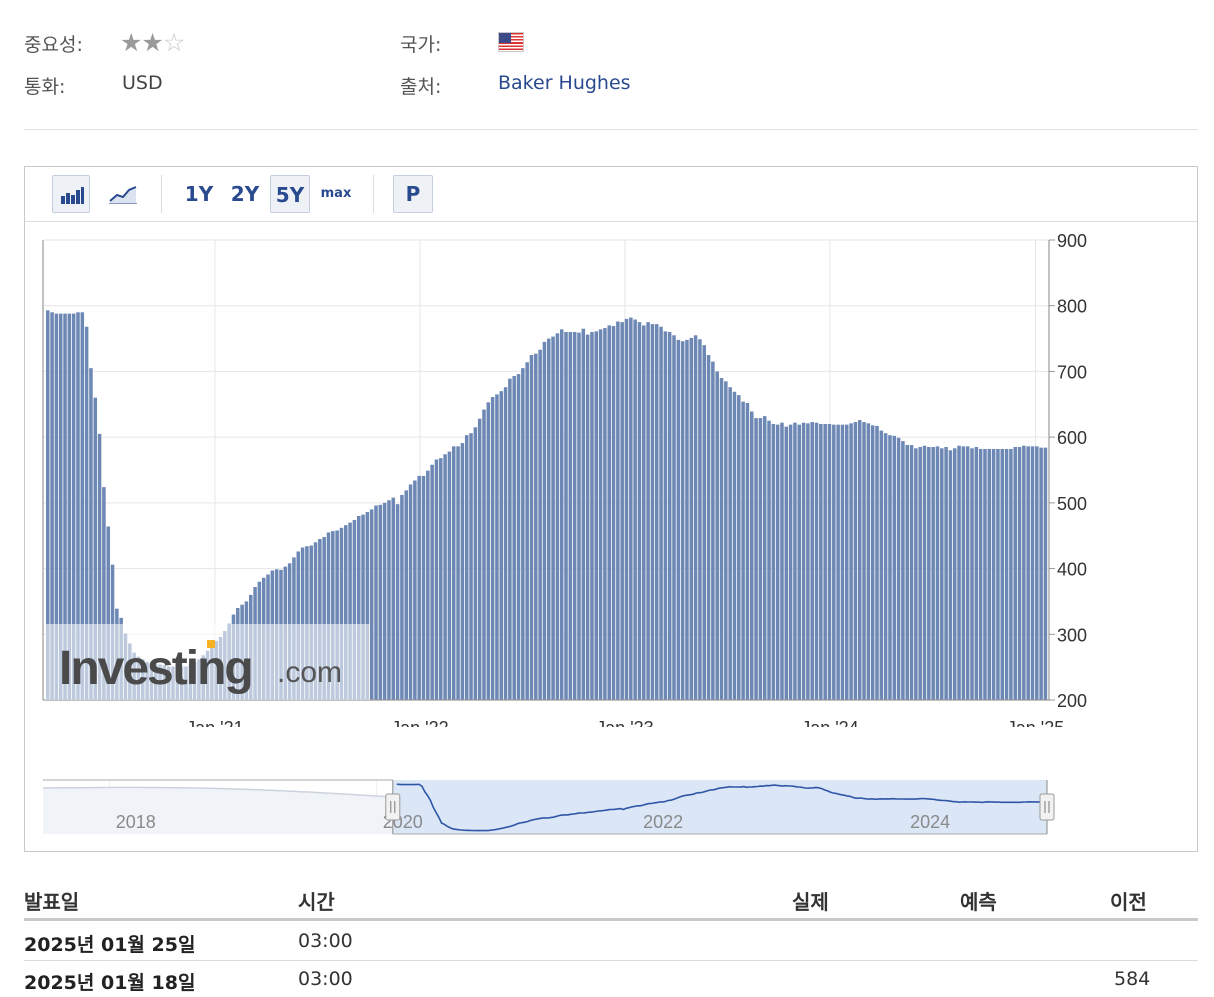 This screenshot has height=997, width=1214. I want to click on p-button: P, so click(413, 194).